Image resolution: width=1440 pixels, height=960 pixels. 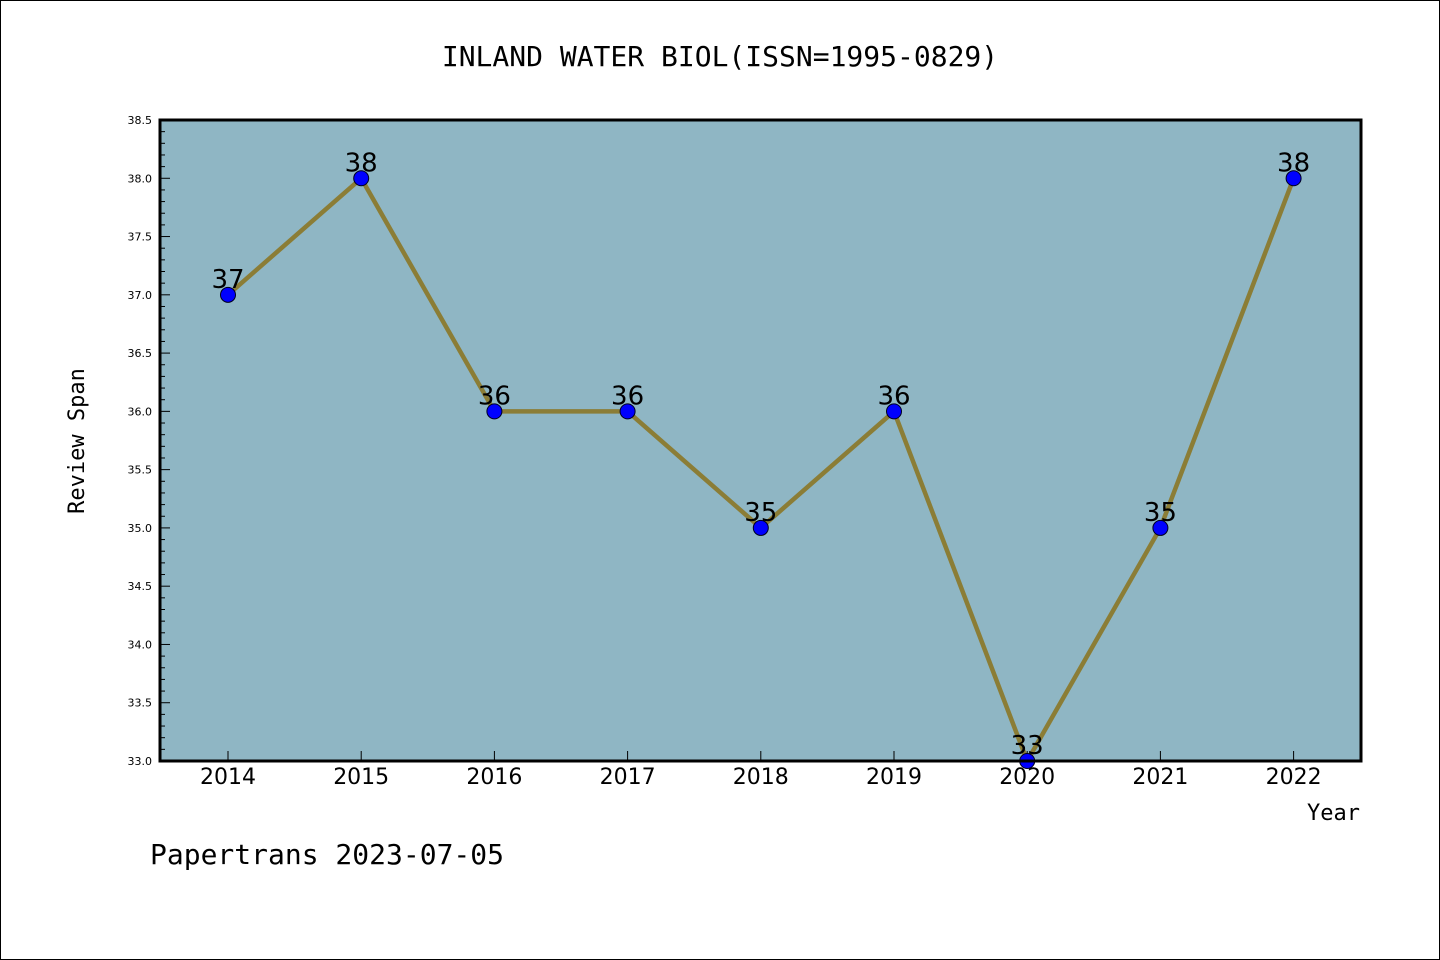 I want to click on footer-credit: Papertrans 2023-07-05, so click(x=327, y=854).